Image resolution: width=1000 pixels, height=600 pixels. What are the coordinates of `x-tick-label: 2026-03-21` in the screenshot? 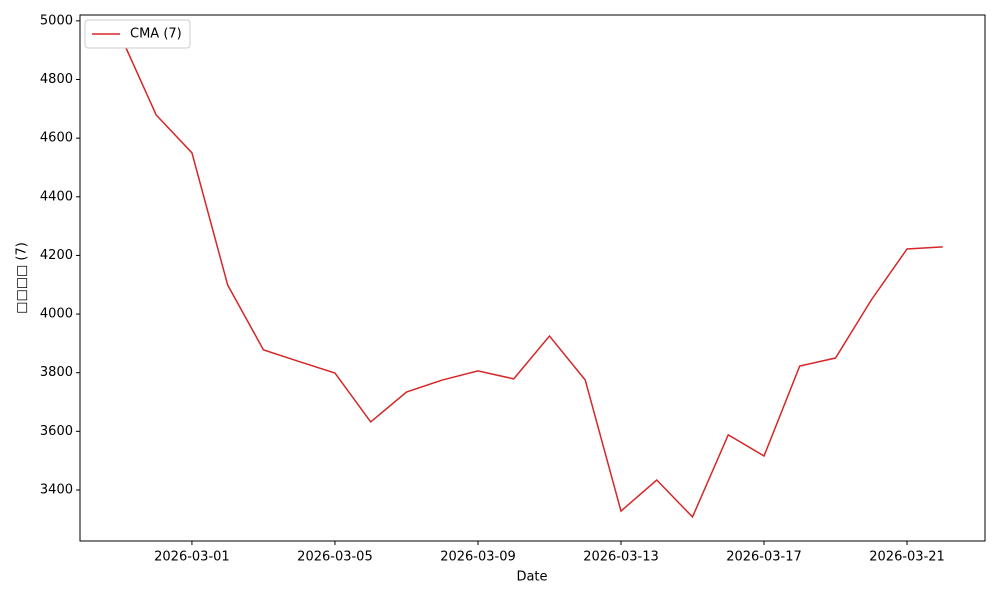 It's located at (907, 557).